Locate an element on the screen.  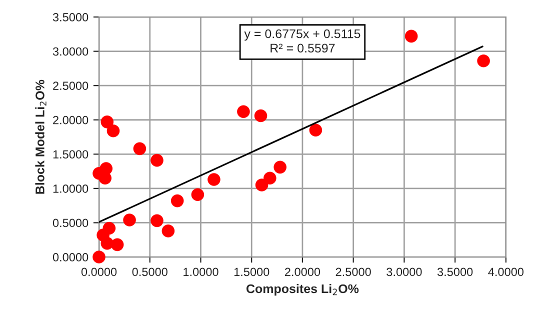
y-tick-label: 2.5000 is located at coordinates (70, 86).